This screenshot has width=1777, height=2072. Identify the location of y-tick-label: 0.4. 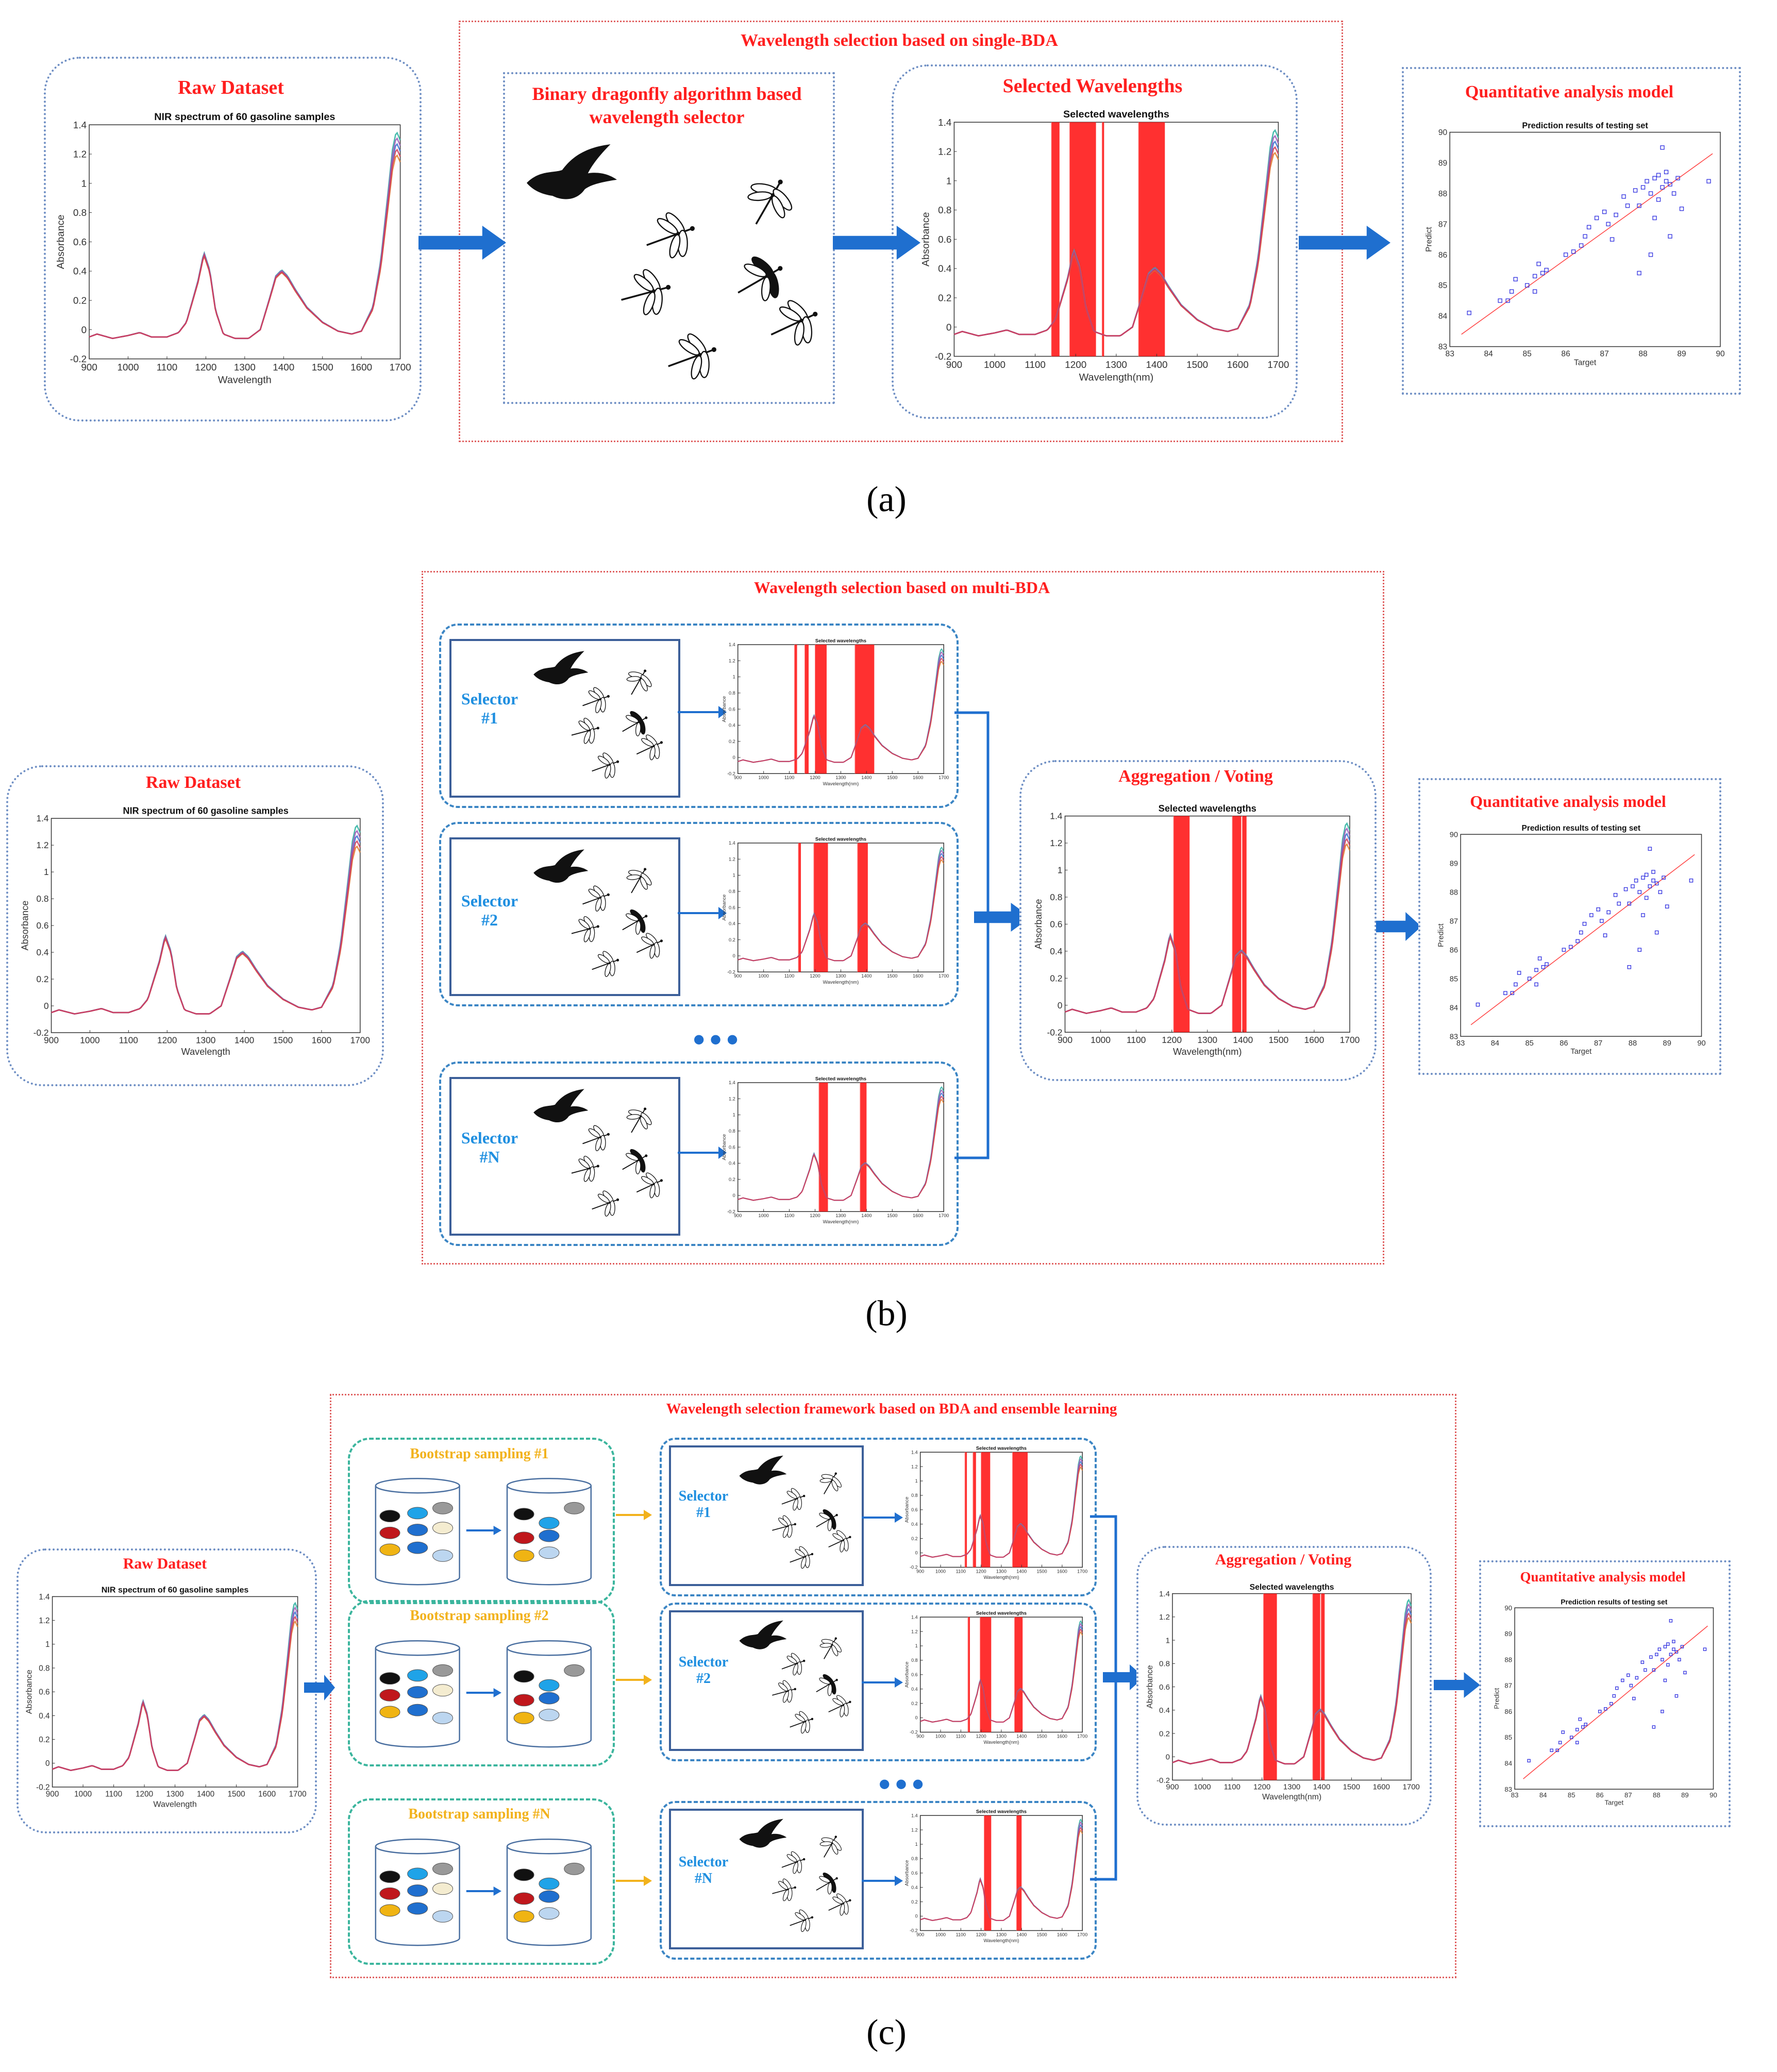
(915, 1690).